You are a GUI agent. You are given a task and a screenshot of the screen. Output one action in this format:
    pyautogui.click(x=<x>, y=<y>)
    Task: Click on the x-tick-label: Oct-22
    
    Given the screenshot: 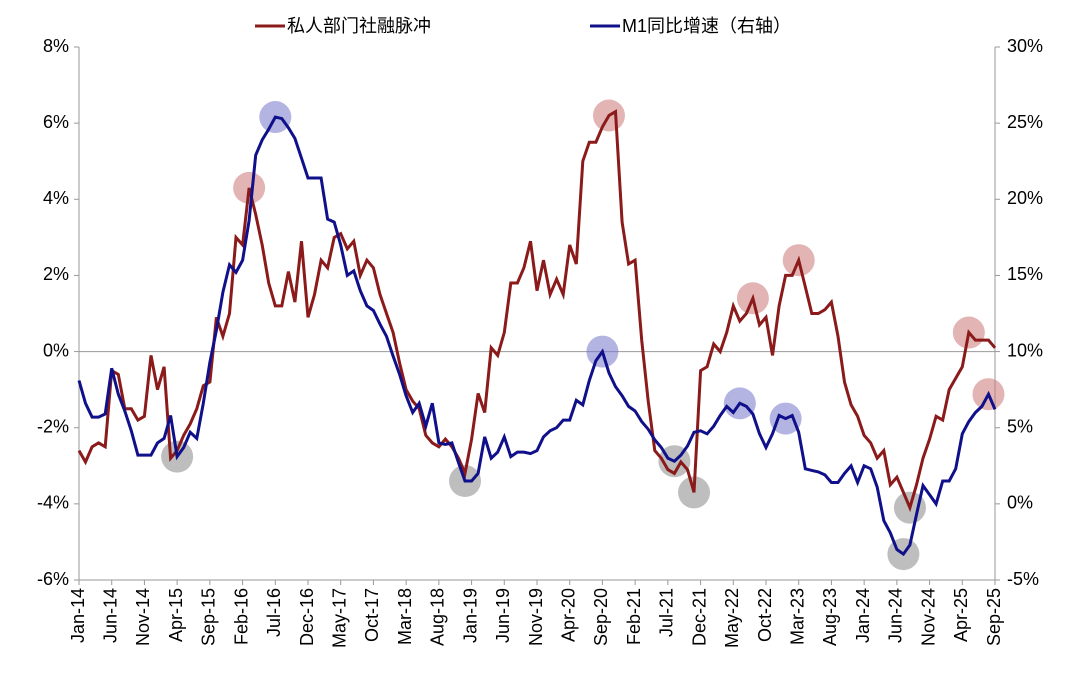 What is the action you would take?
    pyautogui.click(x=765, y=615)
    